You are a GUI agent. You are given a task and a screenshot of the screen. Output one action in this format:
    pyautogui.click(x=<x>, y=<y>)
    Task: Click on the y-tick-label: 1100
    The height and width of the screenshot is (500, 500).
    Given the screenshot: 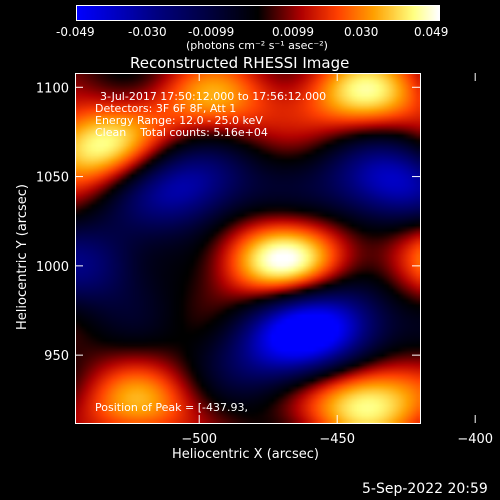 What is the action you would take?
    pyautogui.click(x=52, y=88)
    